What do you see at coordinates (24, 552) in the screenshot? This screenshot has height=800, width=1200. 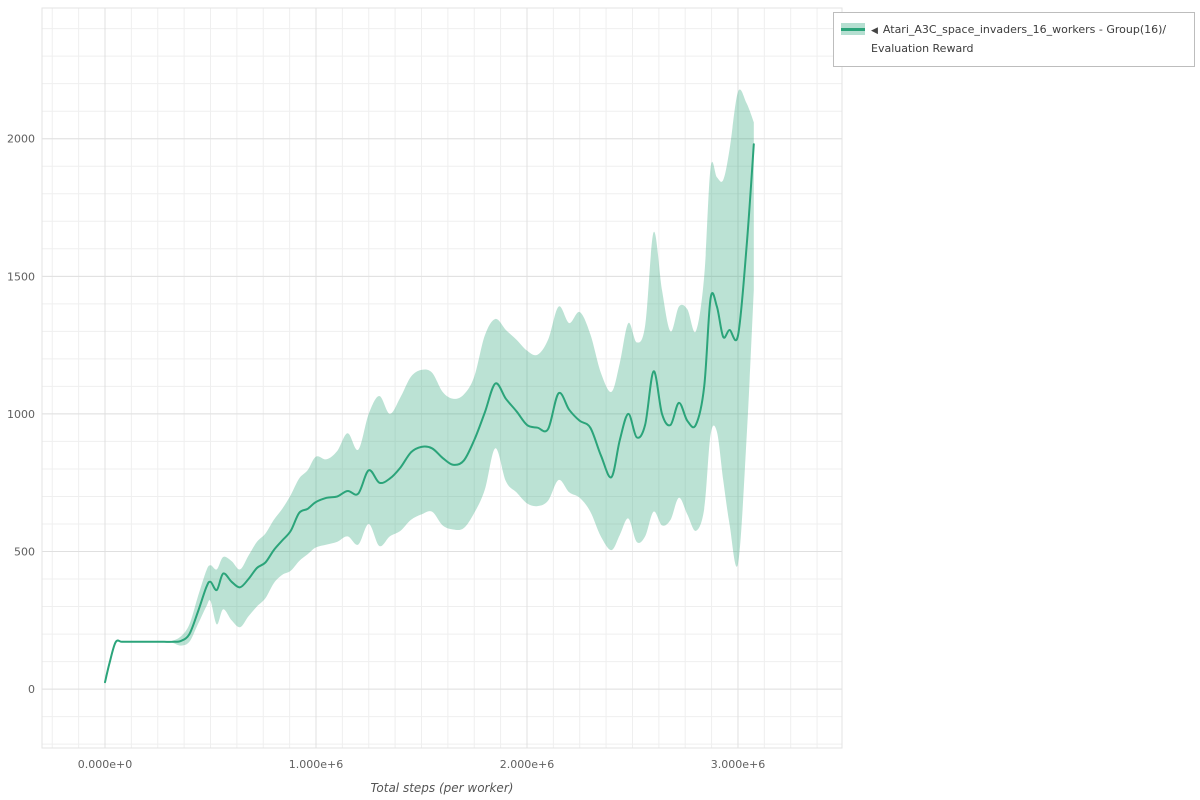 I see `y-tick-label: 500` at bounding box center [24, 552].